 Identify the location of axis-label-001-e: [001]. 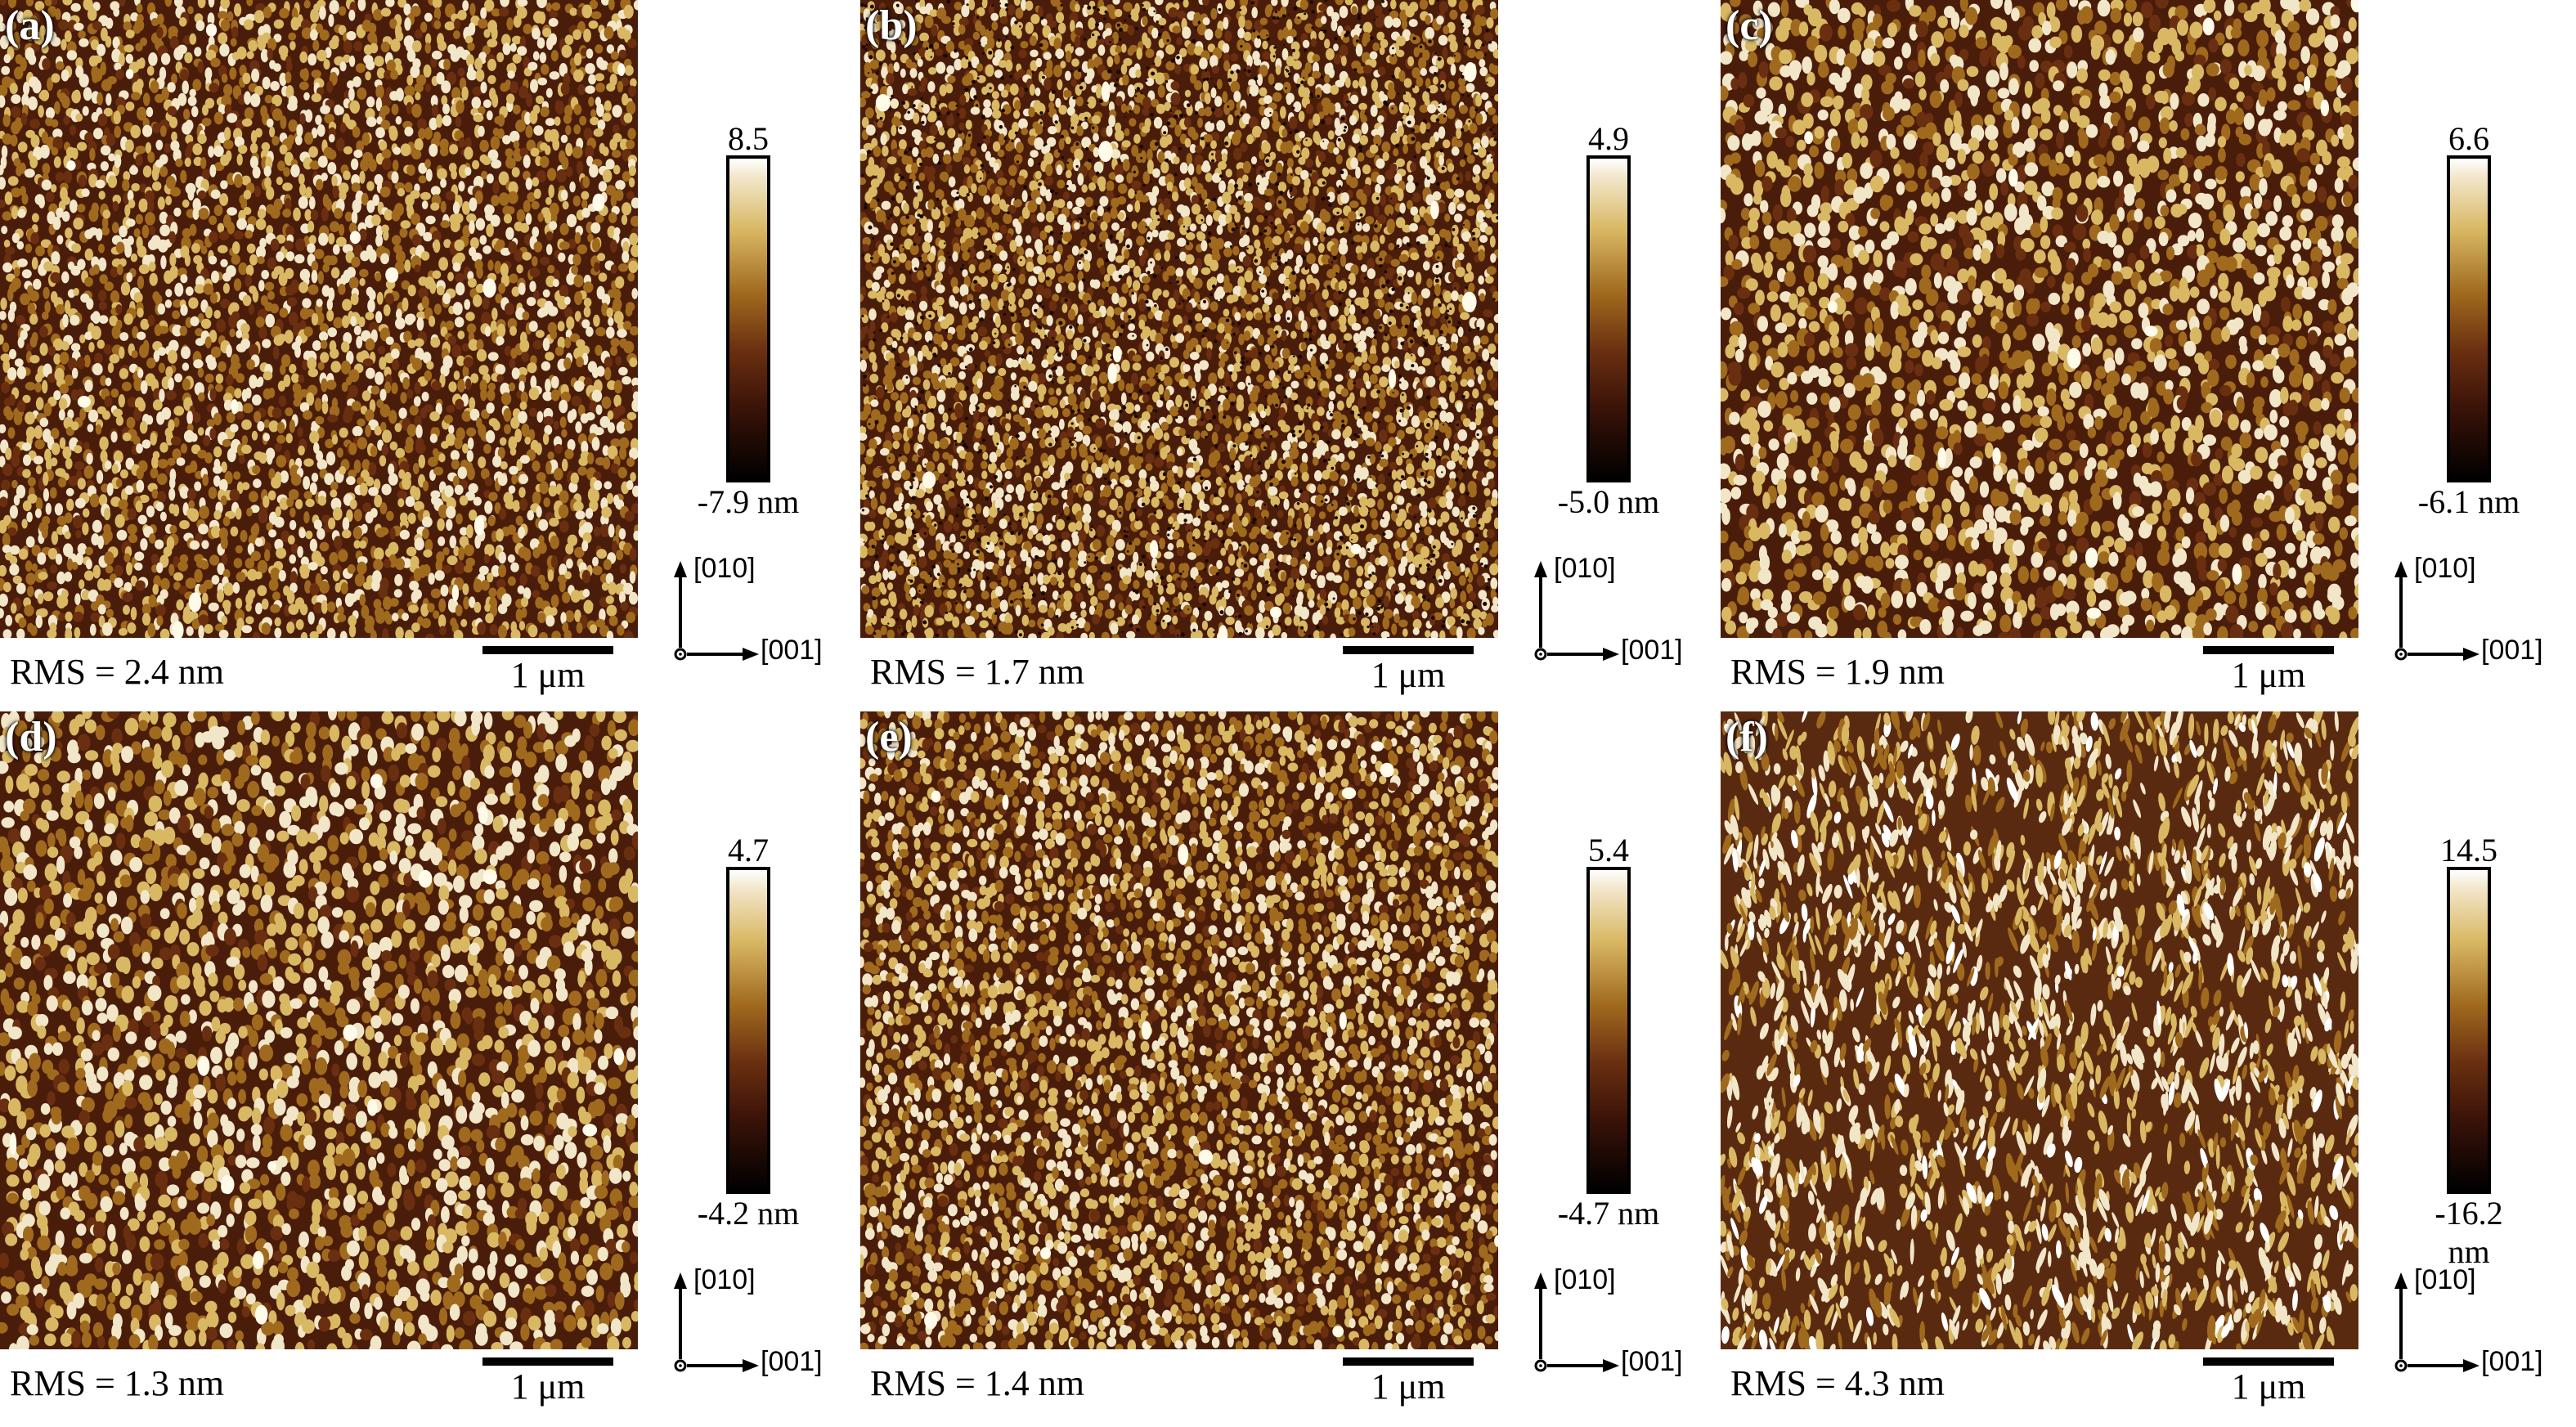
(1652, 1361).